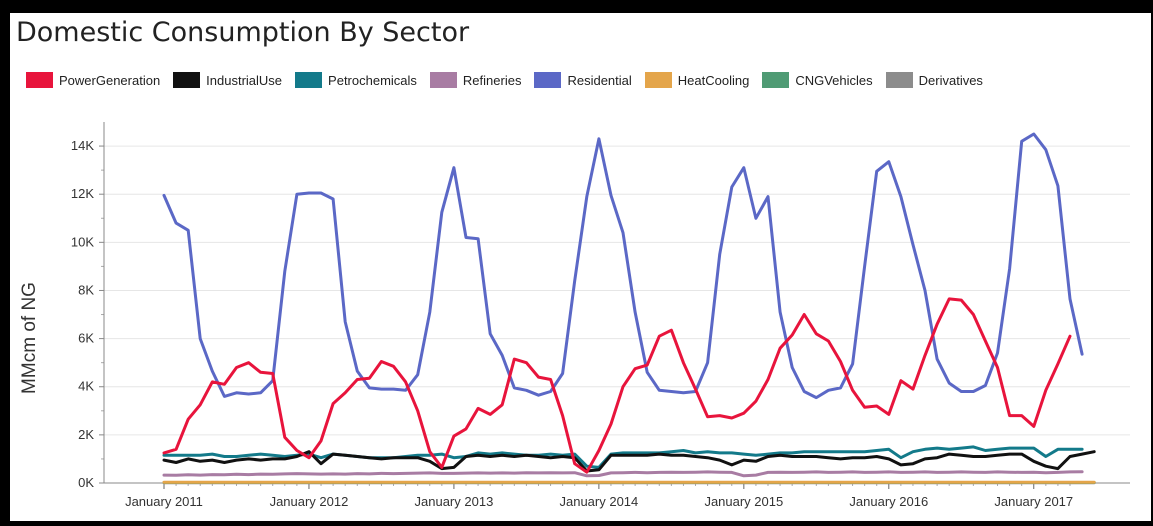  I want to click on legend-item-heatcooling: HeatCooling, so click(697, 80).